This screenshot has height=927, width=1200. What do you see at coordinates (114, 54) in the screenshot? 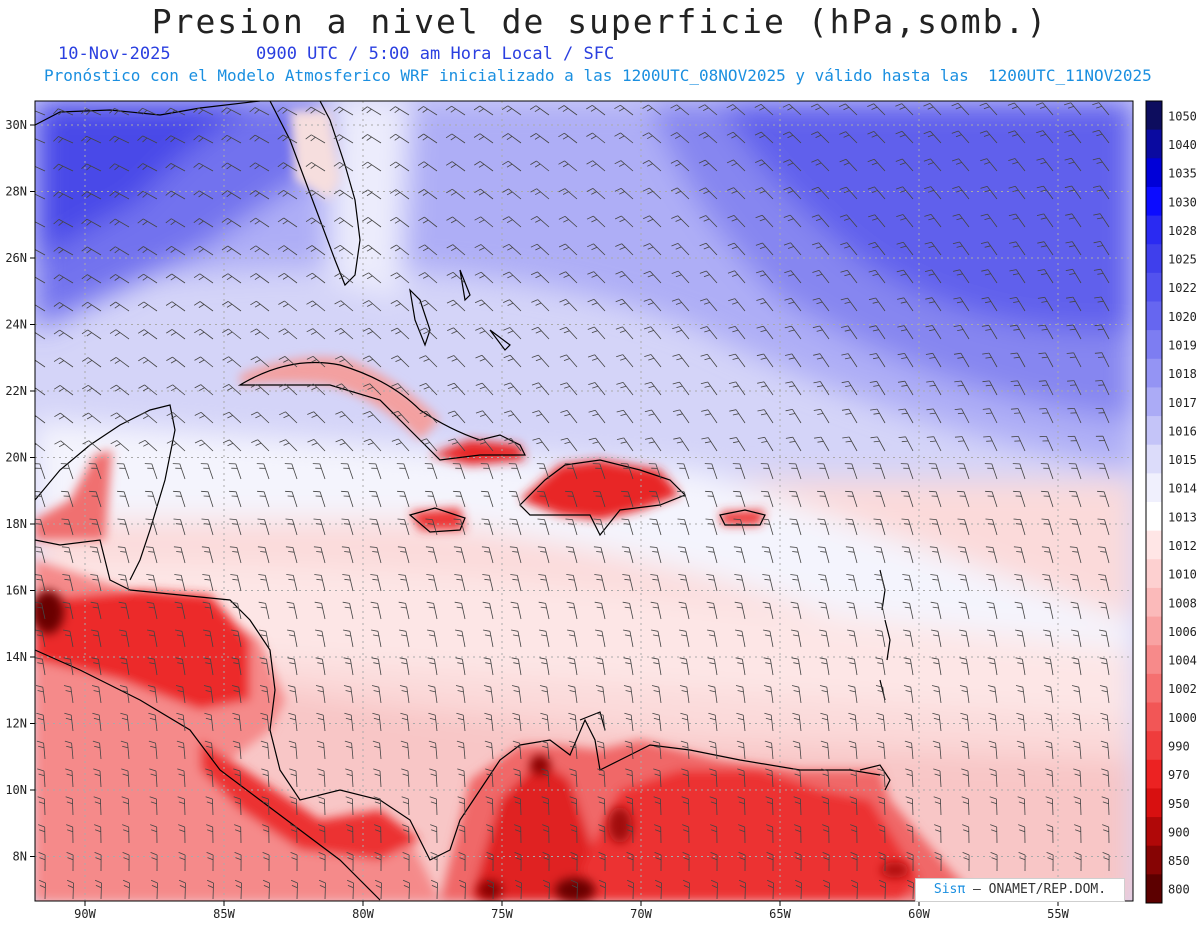
I see `forecast-date: 10-Nov-2025` at bounding box center [114, 54].